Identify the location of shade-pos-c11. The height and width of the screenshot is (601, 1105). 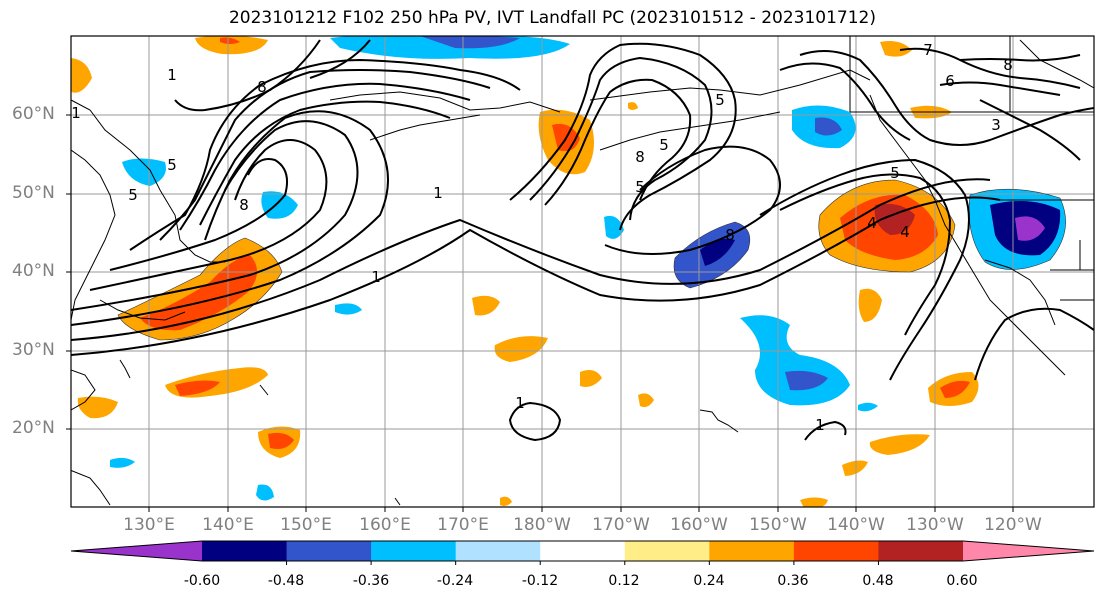
(814, 502).